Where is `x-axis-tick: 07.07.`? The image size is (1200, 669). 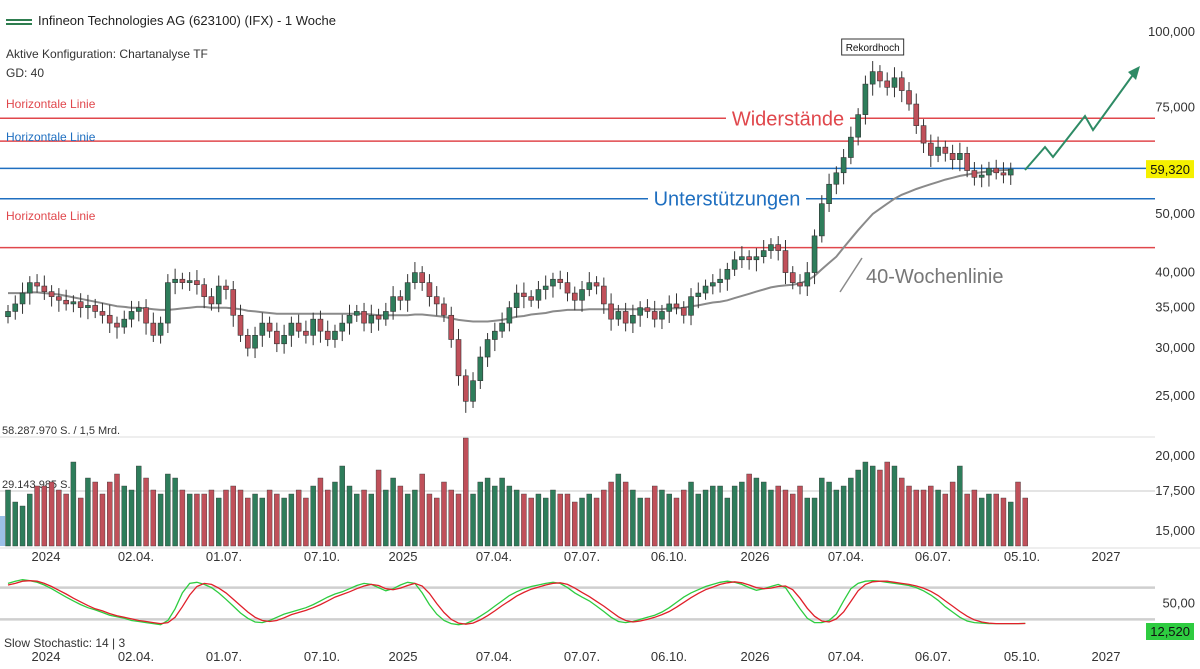 x-axis-tick: 07.07. is located at coordinates (582, 656).